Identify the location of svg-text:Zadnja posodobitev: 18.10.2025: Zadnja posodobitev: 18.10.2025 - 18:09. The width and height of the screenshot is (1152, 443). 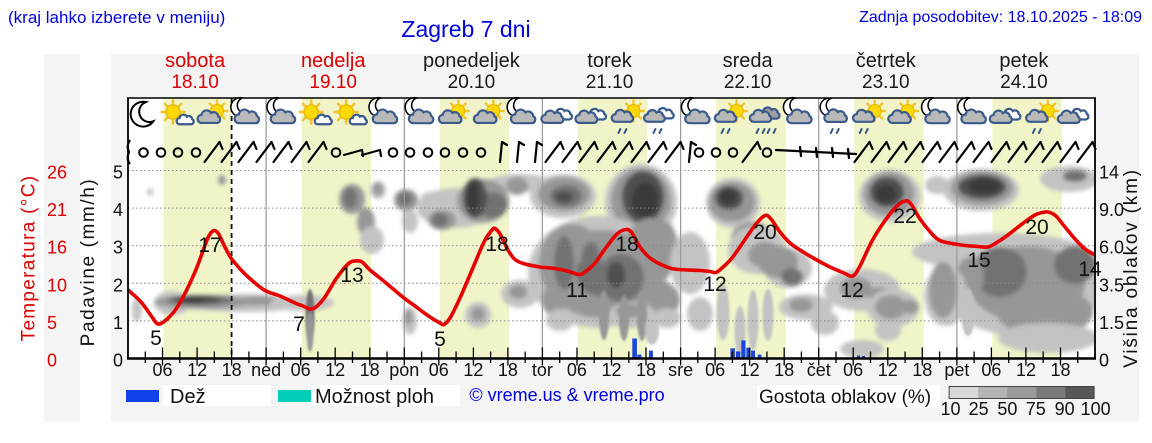
(1000, 17).